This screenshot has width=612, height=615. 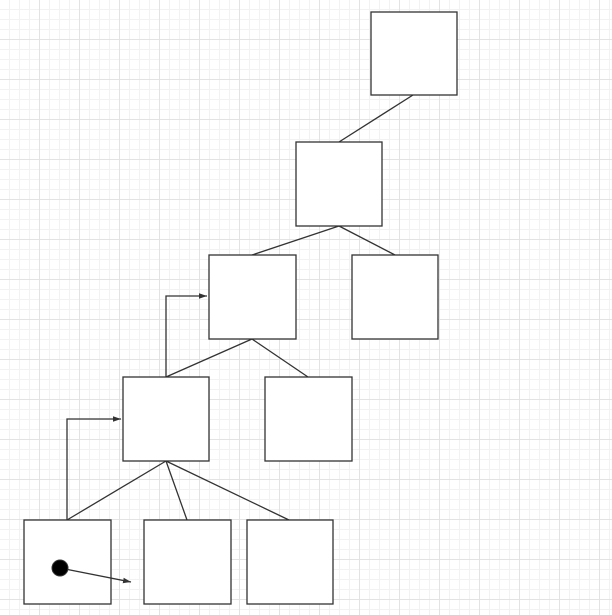 What do you see at coordinates (339, 184) in the screenshot?
I see `tree-node-level2` at bounding box center [339, 184].